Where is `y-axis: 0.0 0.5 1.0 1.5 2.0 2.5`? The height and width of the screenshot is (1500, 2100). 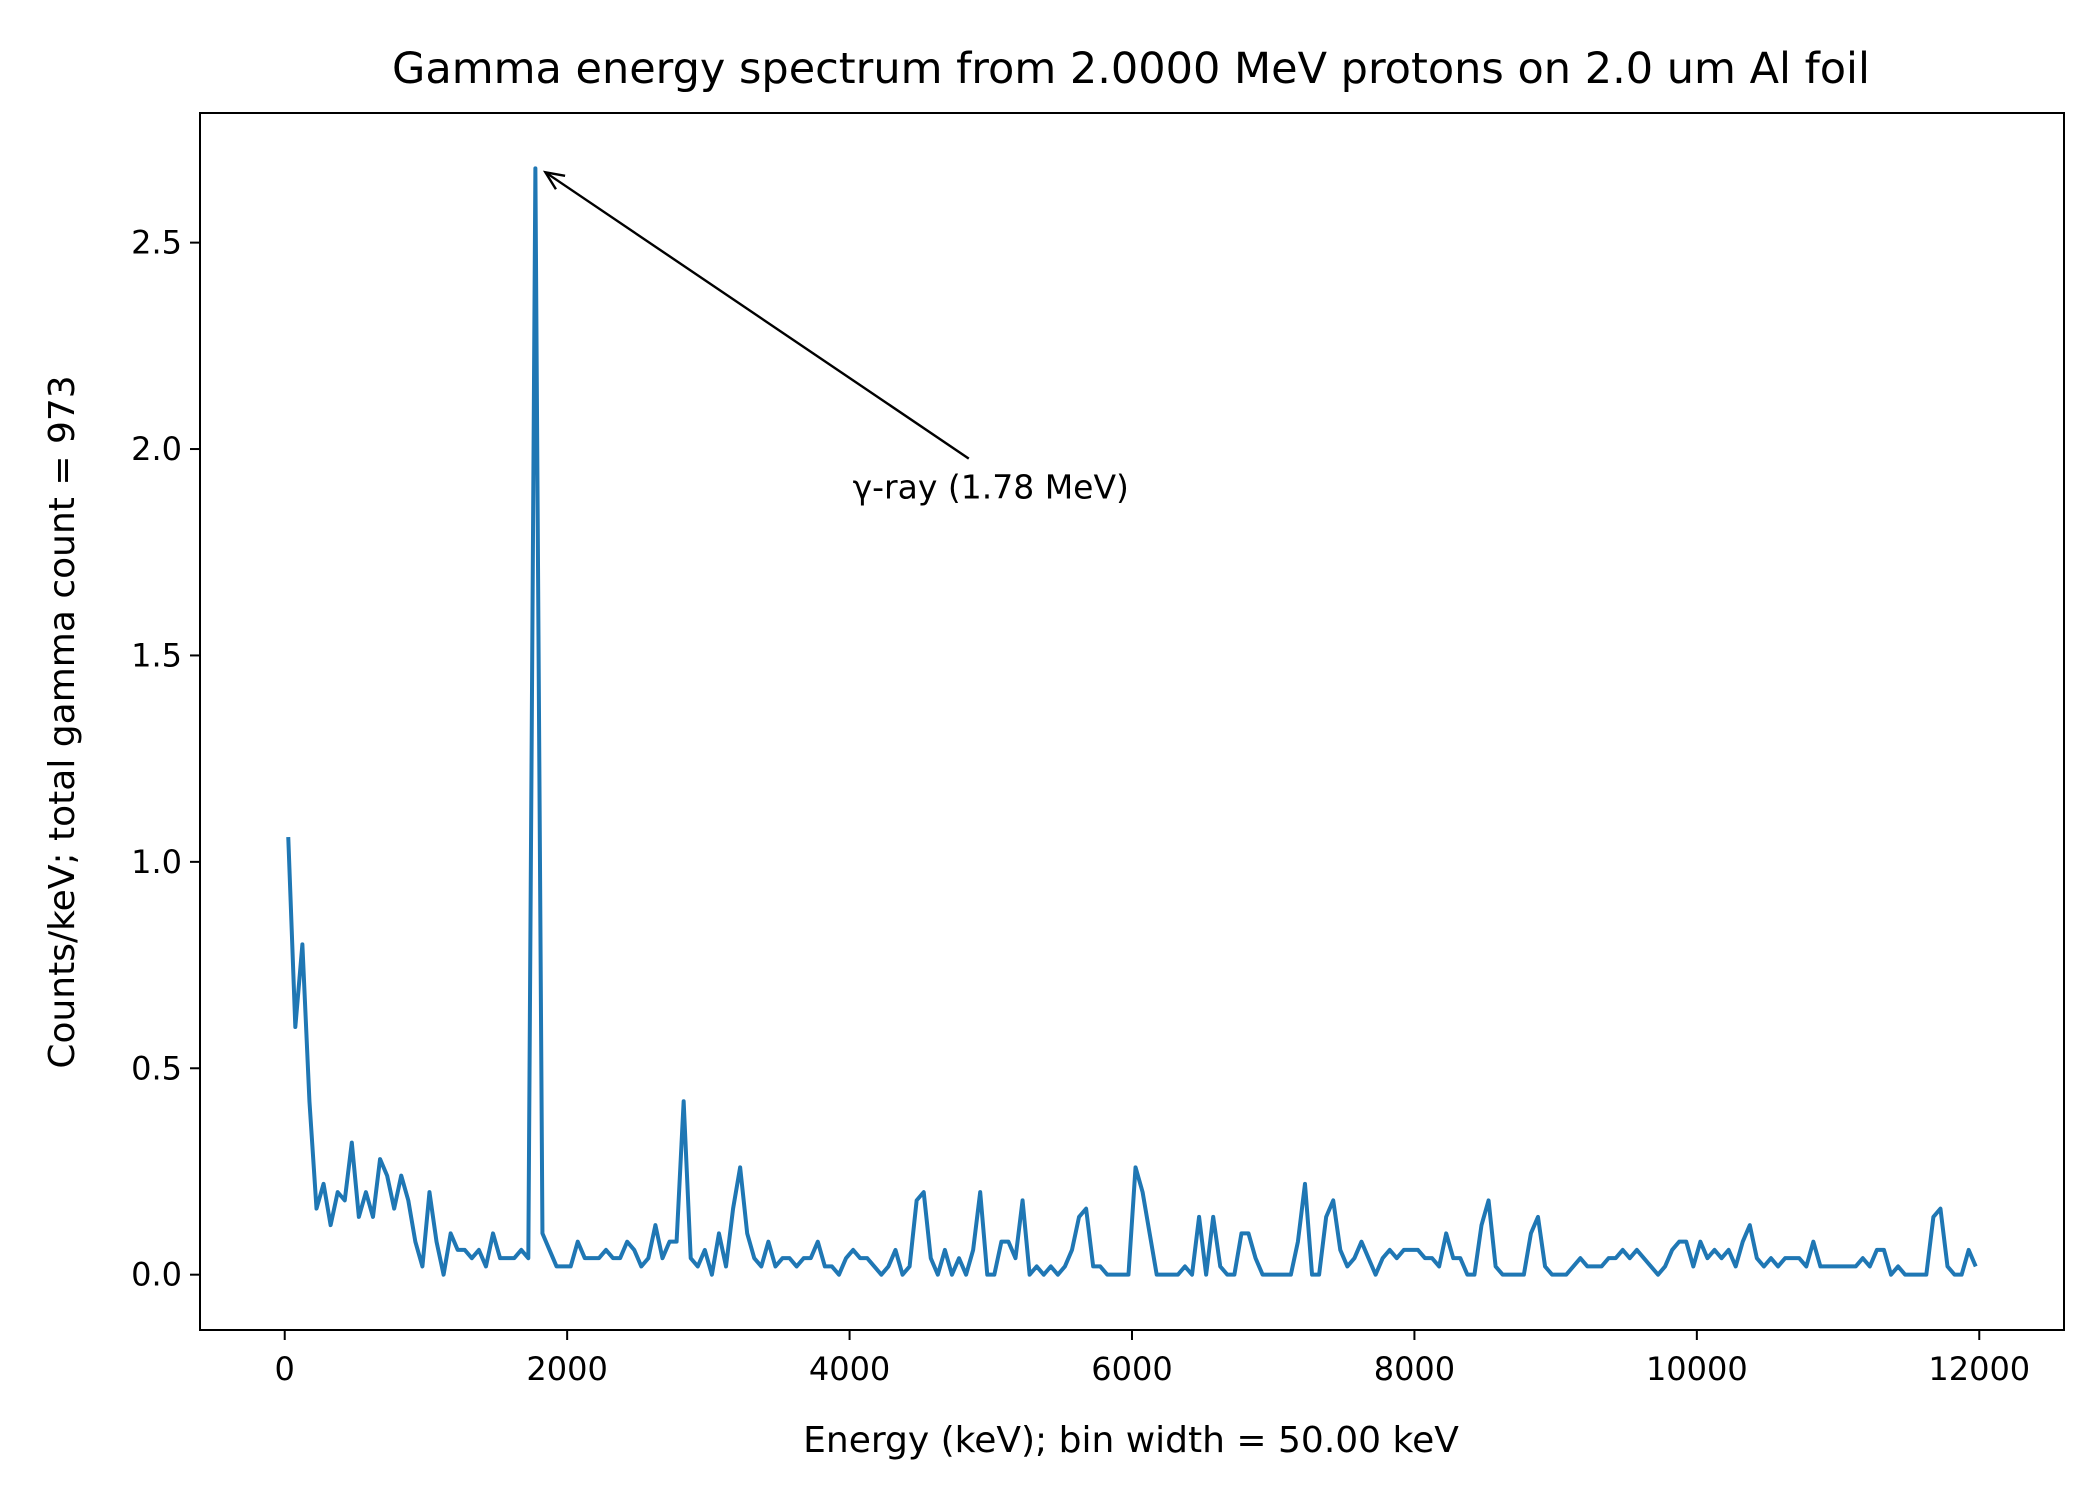 y-axis: 0.0 0.5 1.0 1.5 2.0 2.5 is located at coordinates (165, 759).